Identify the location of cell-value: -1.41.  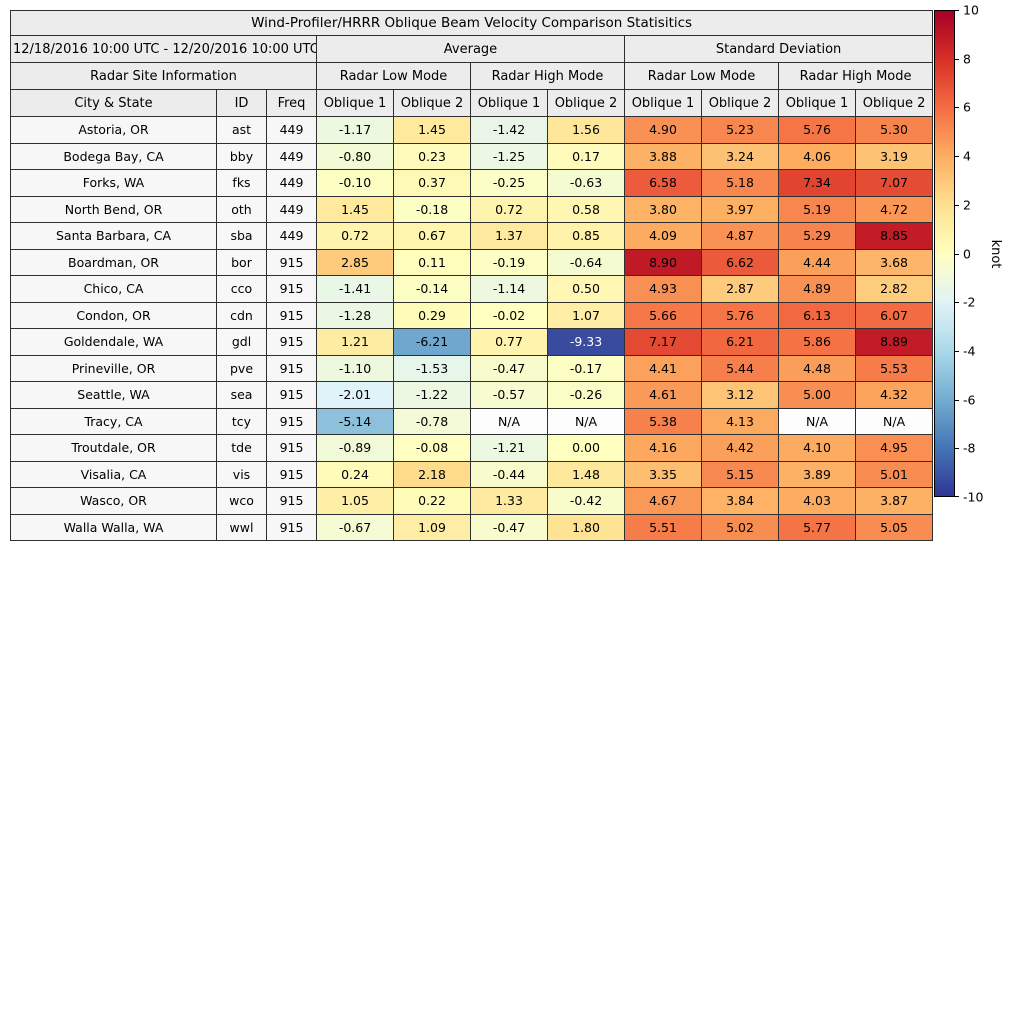
(355, 289).